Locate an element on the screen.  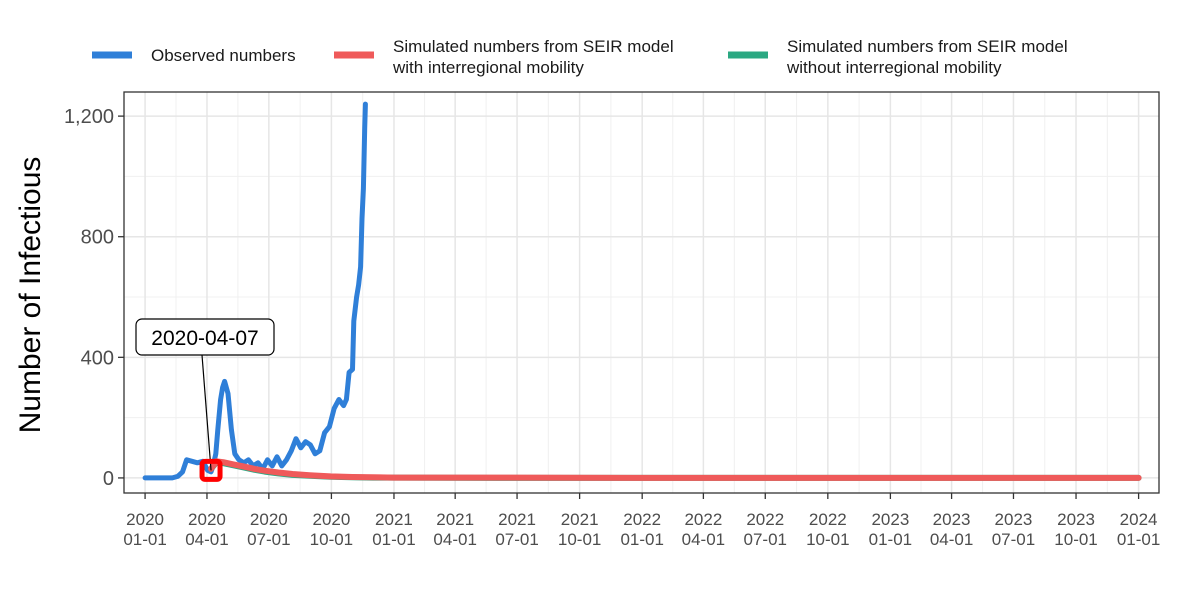
series-seir-with-mobility-line is located at coordinates (675, 469).